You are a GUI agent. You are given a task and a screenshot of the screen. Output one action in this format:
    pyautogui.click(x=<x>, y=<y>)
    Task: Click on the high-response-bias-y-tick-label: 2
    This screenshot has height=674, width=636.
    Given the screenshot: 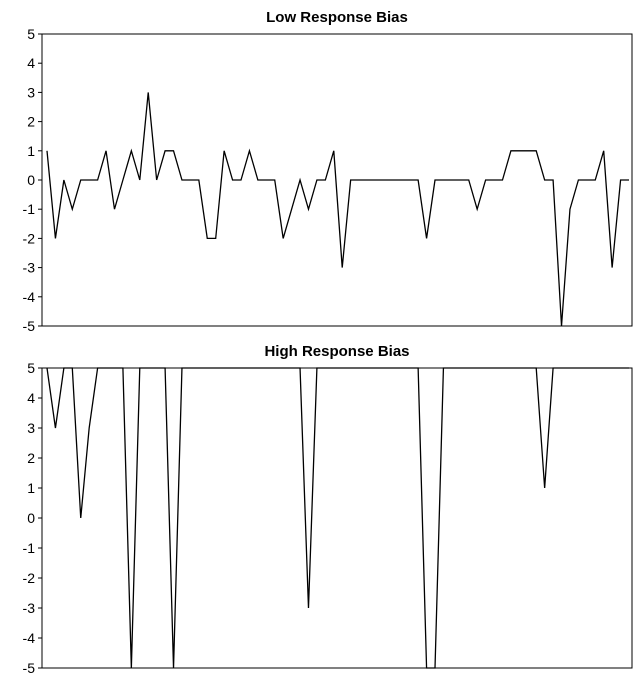 What is the action you would take?
    pyautogui.click(x=31, y=458)
    